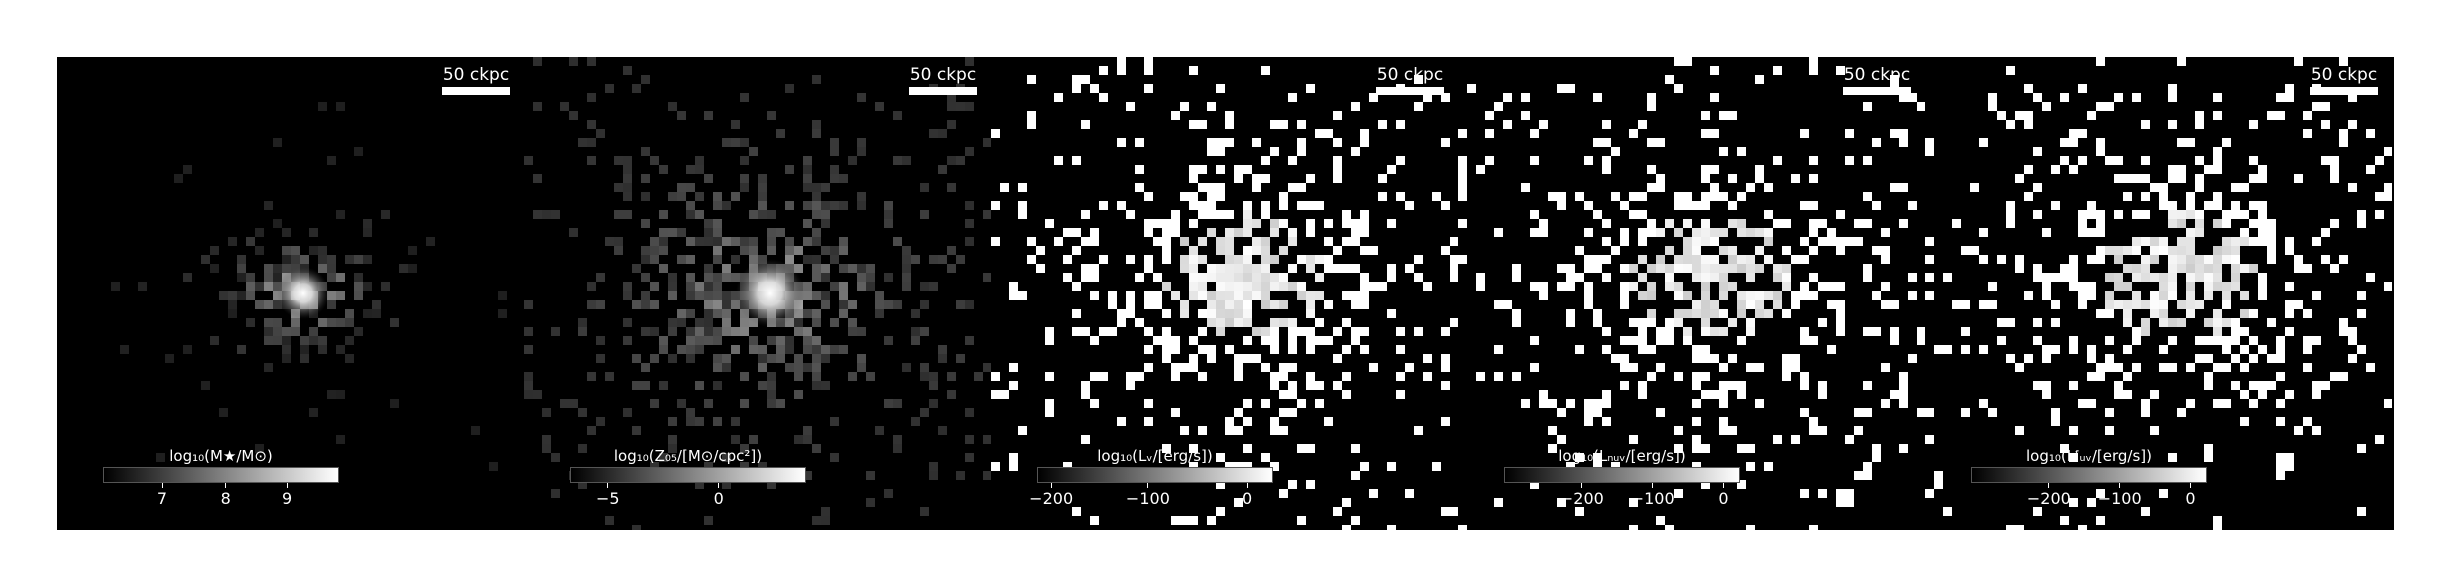 The width and height of the screenshot is (2444, 584). I want to click on colorbar-title: log₁₀(M★/M⊙), so click(221, 456).